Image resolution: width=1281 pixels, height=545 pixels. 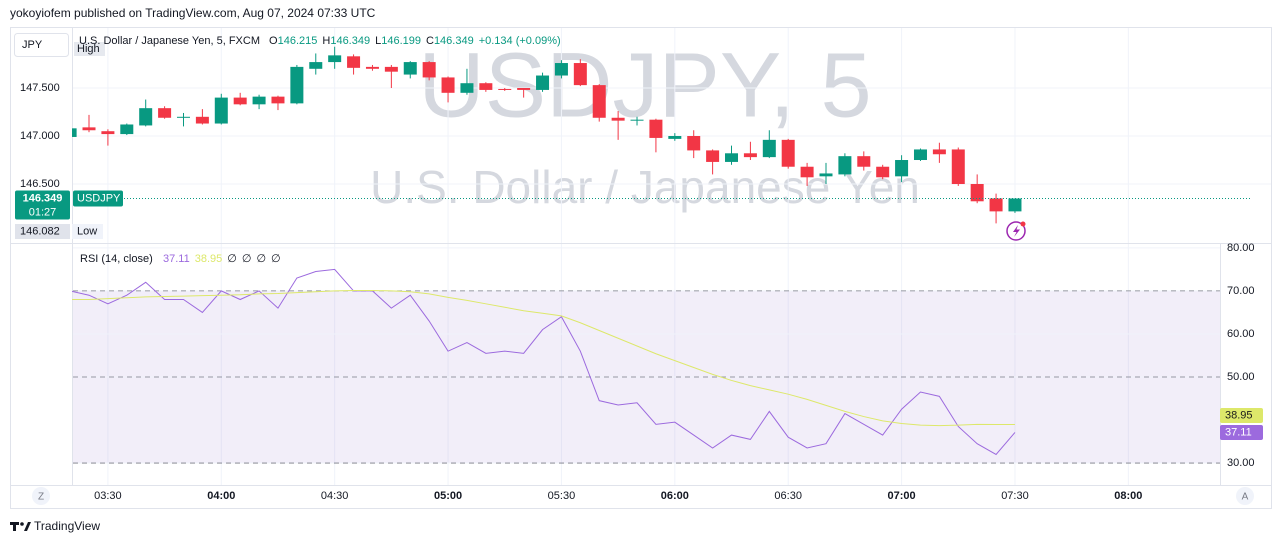 I want to click on legend-value: 146.215, so click(x=298, y=41).